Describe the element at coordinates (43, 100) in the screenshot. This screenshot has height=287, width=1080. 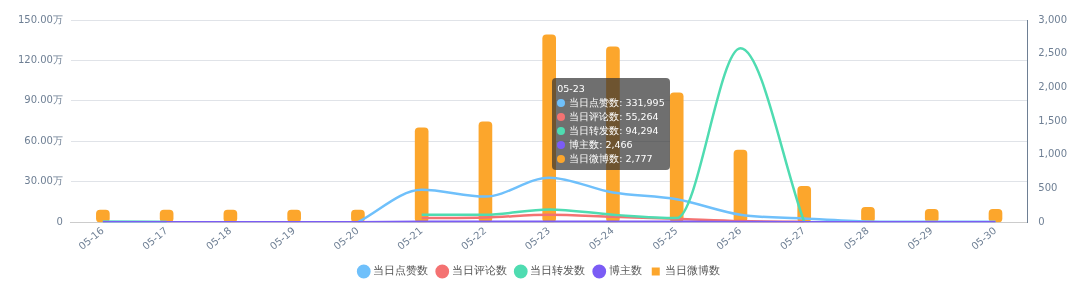
I see `y-tick-label: 90.00万` at that location.